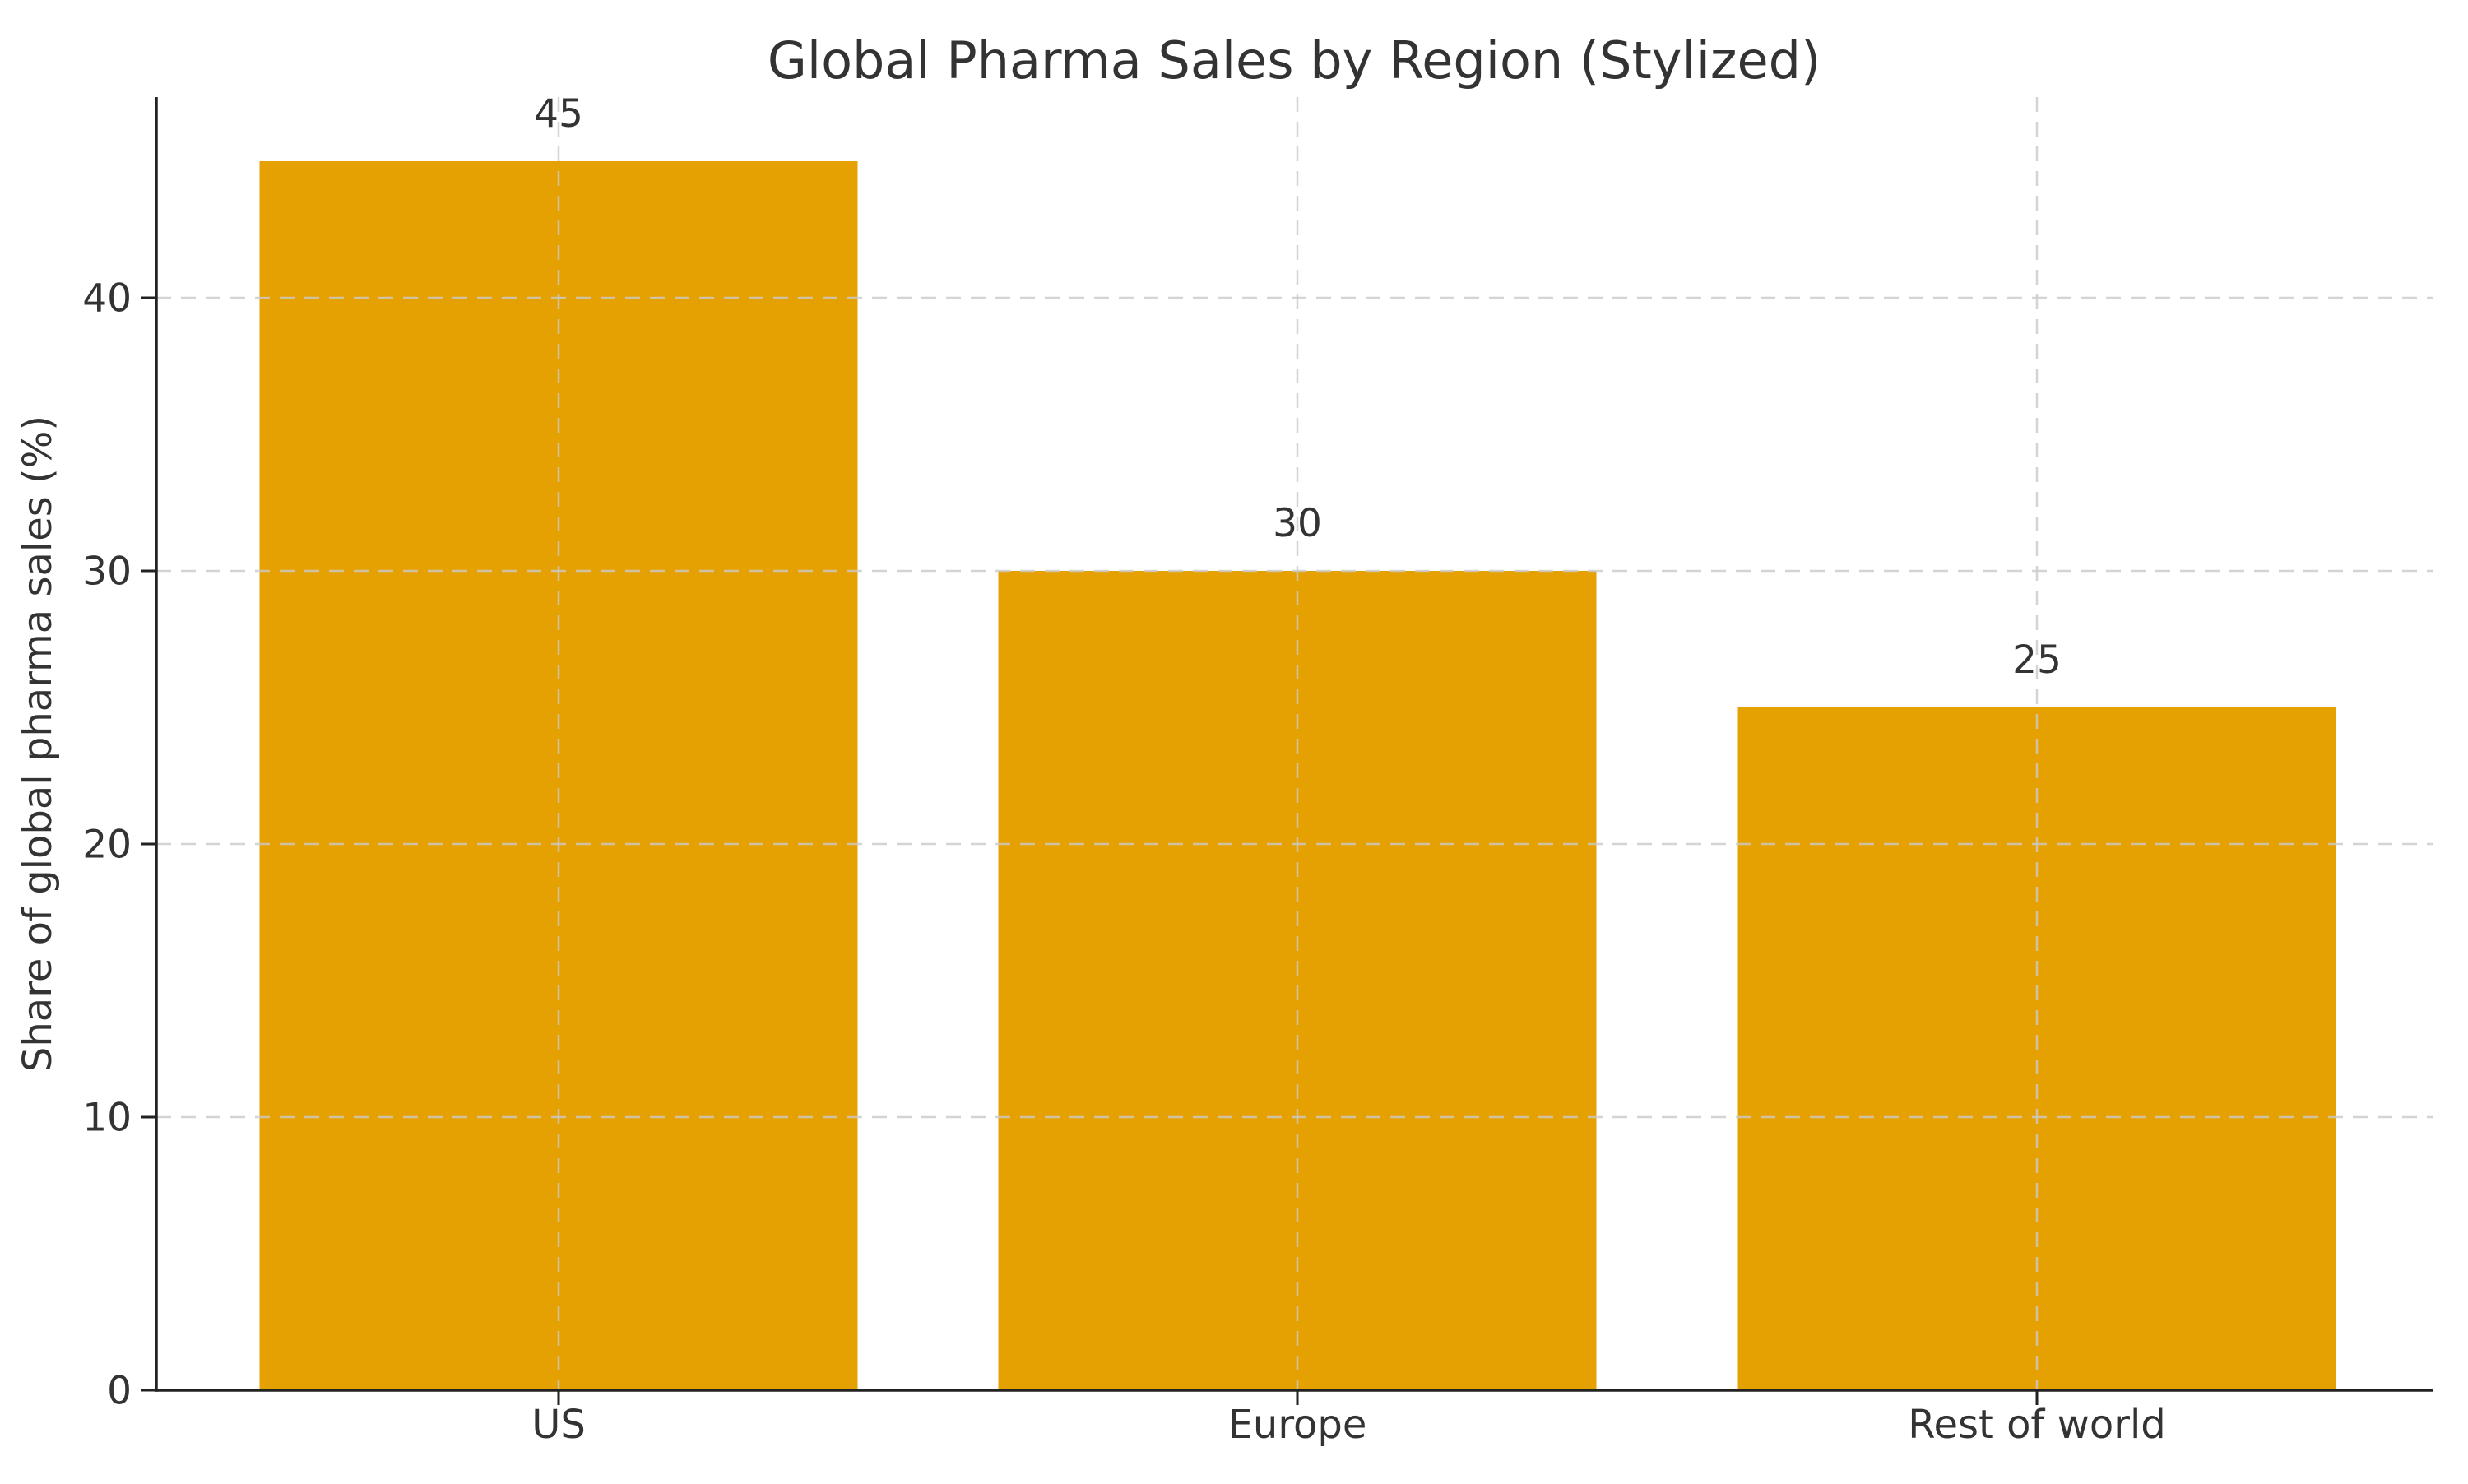 Image resolution: width=2468 pixels, height=1484 pixels. I want to click on x-tick-label-us: US, so click(558, 1425).